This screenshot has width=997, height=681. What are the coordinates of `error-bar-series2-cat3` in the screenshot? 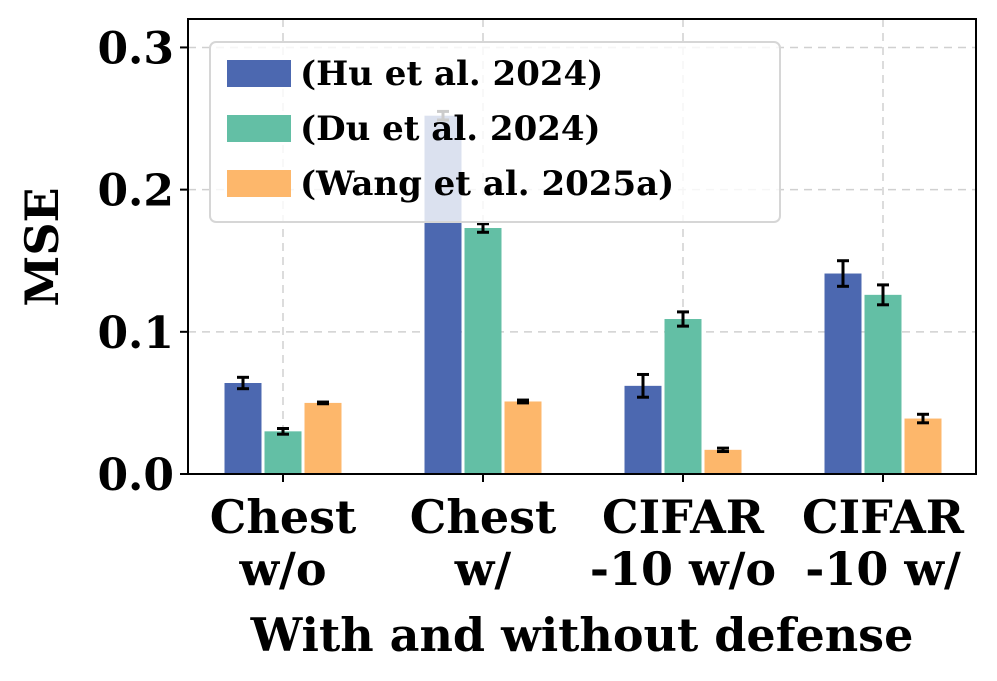 It's located at (923, 418).